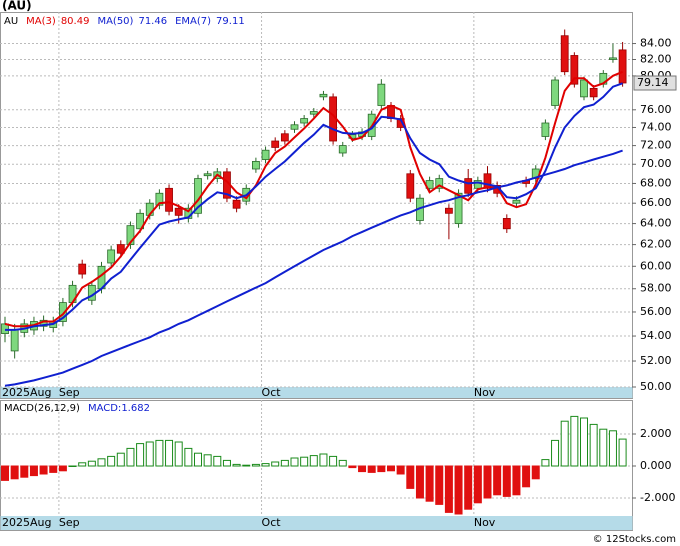  What do you see at coordinates (656, 386) in the screenshot?
I see `y-tick-label: 50.00` at bounding box center [656, 386].